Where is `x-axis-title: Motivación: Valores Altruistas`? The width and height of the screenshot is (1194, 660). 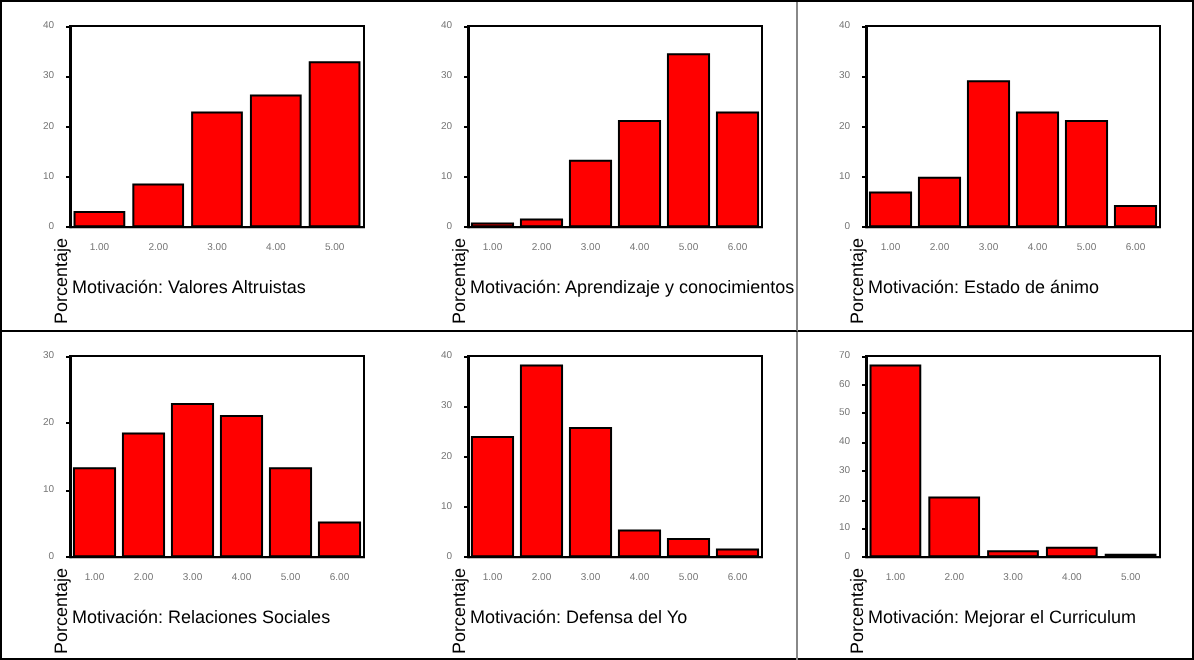
x-axis-title: Motivación: Valores Altruistas is located at coordinates (189, 287).